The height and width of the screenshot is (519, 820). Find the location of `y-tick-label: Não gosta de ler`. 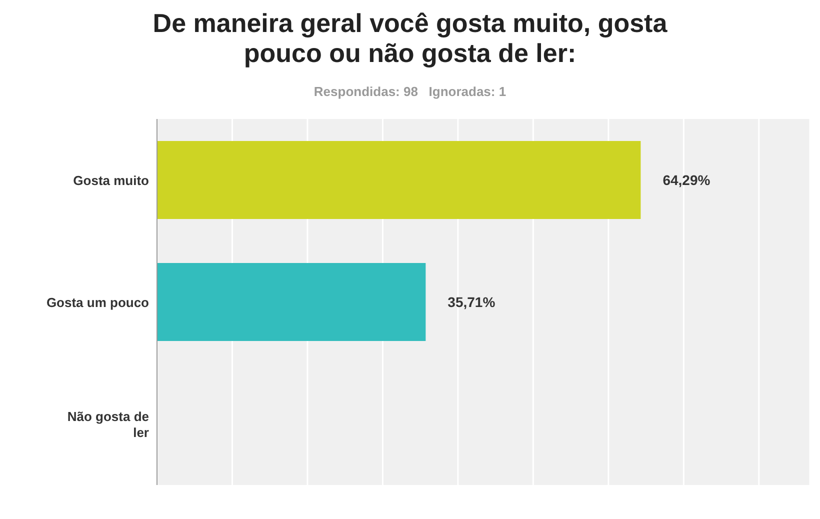

y-tick-label: Não gosta de ler is located at coordinates (108, 424).